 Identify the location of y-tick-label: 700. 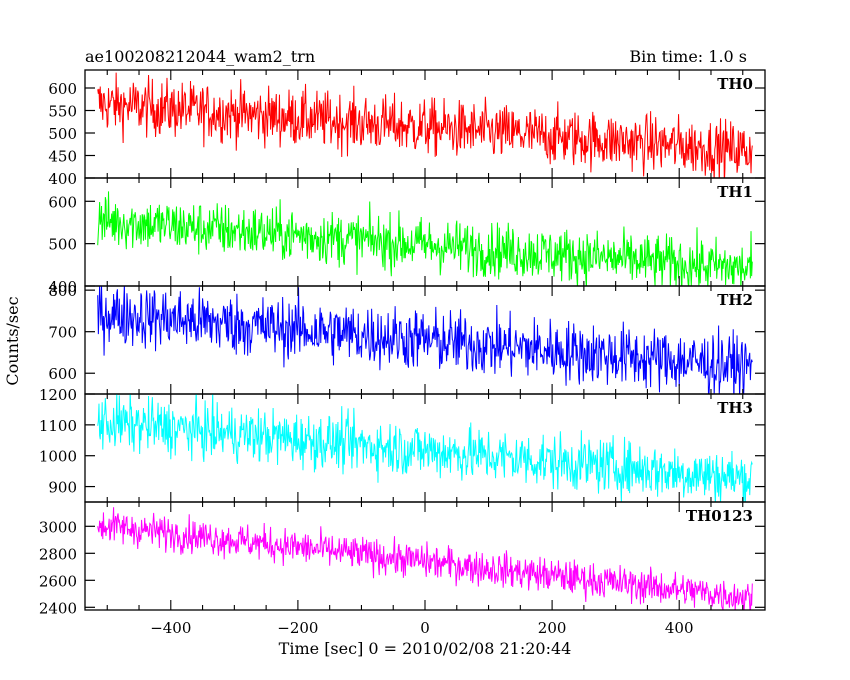
(62, 333).